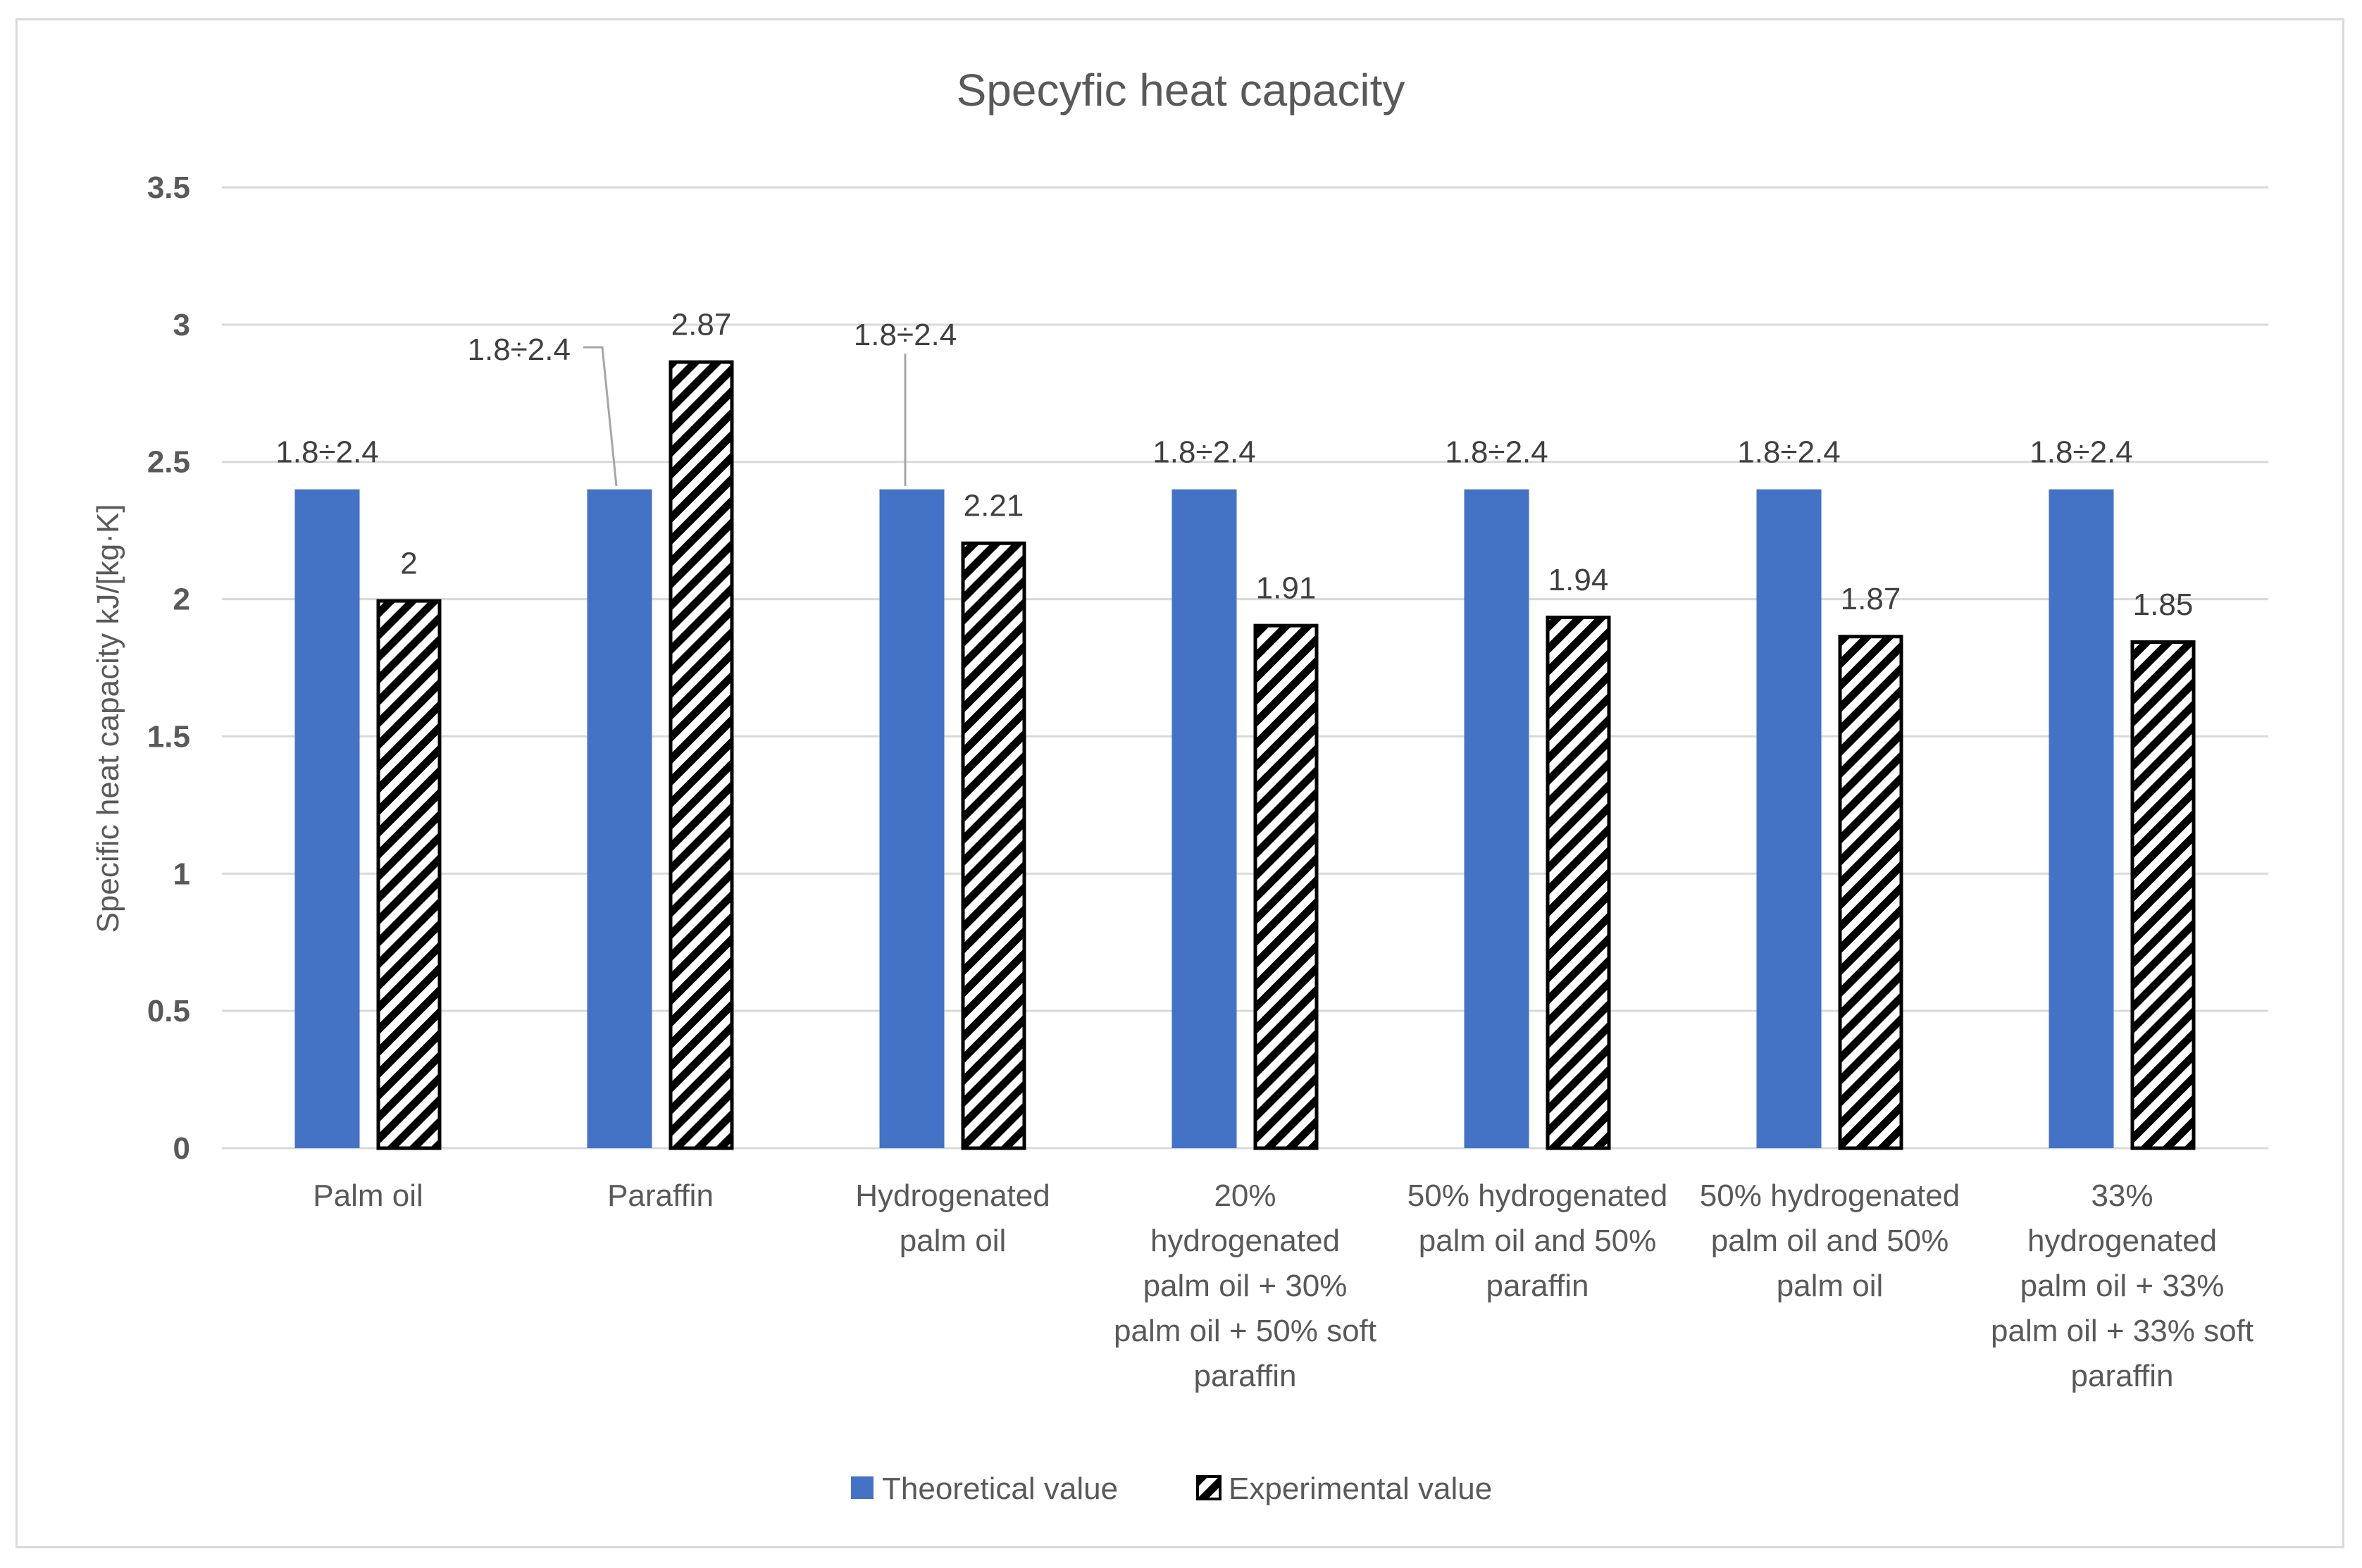 The width and height of the screenshot is (2362, 1568). I want to click on y-tick-label: 2.5, so click(168, 462).